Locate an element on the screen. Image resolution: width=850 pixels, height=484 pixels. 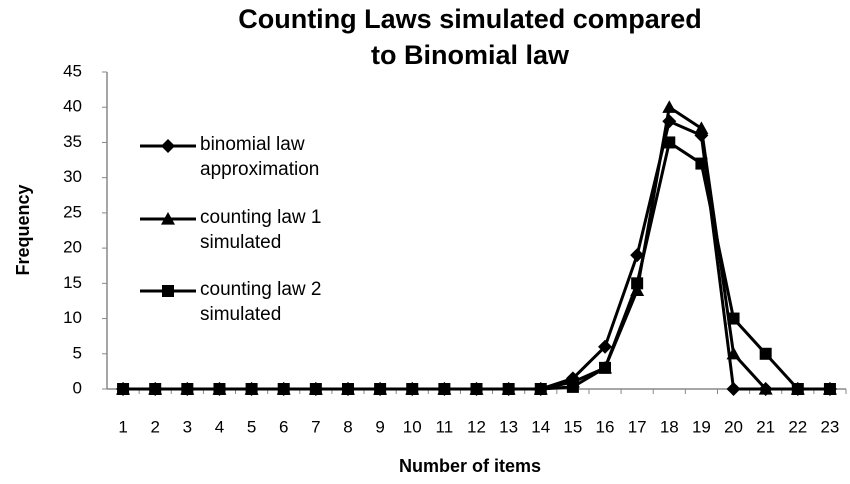
y-tick-label: 25 is located at coordinates (72, 211).